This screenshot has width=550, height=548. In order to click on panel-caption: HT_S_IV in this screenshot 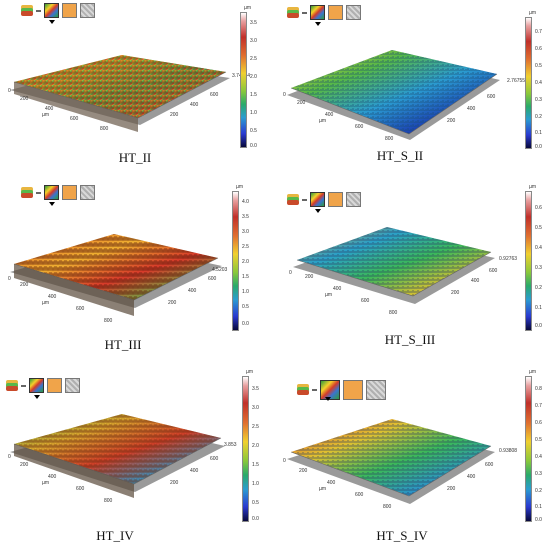, I will do `click(402, 535)`.